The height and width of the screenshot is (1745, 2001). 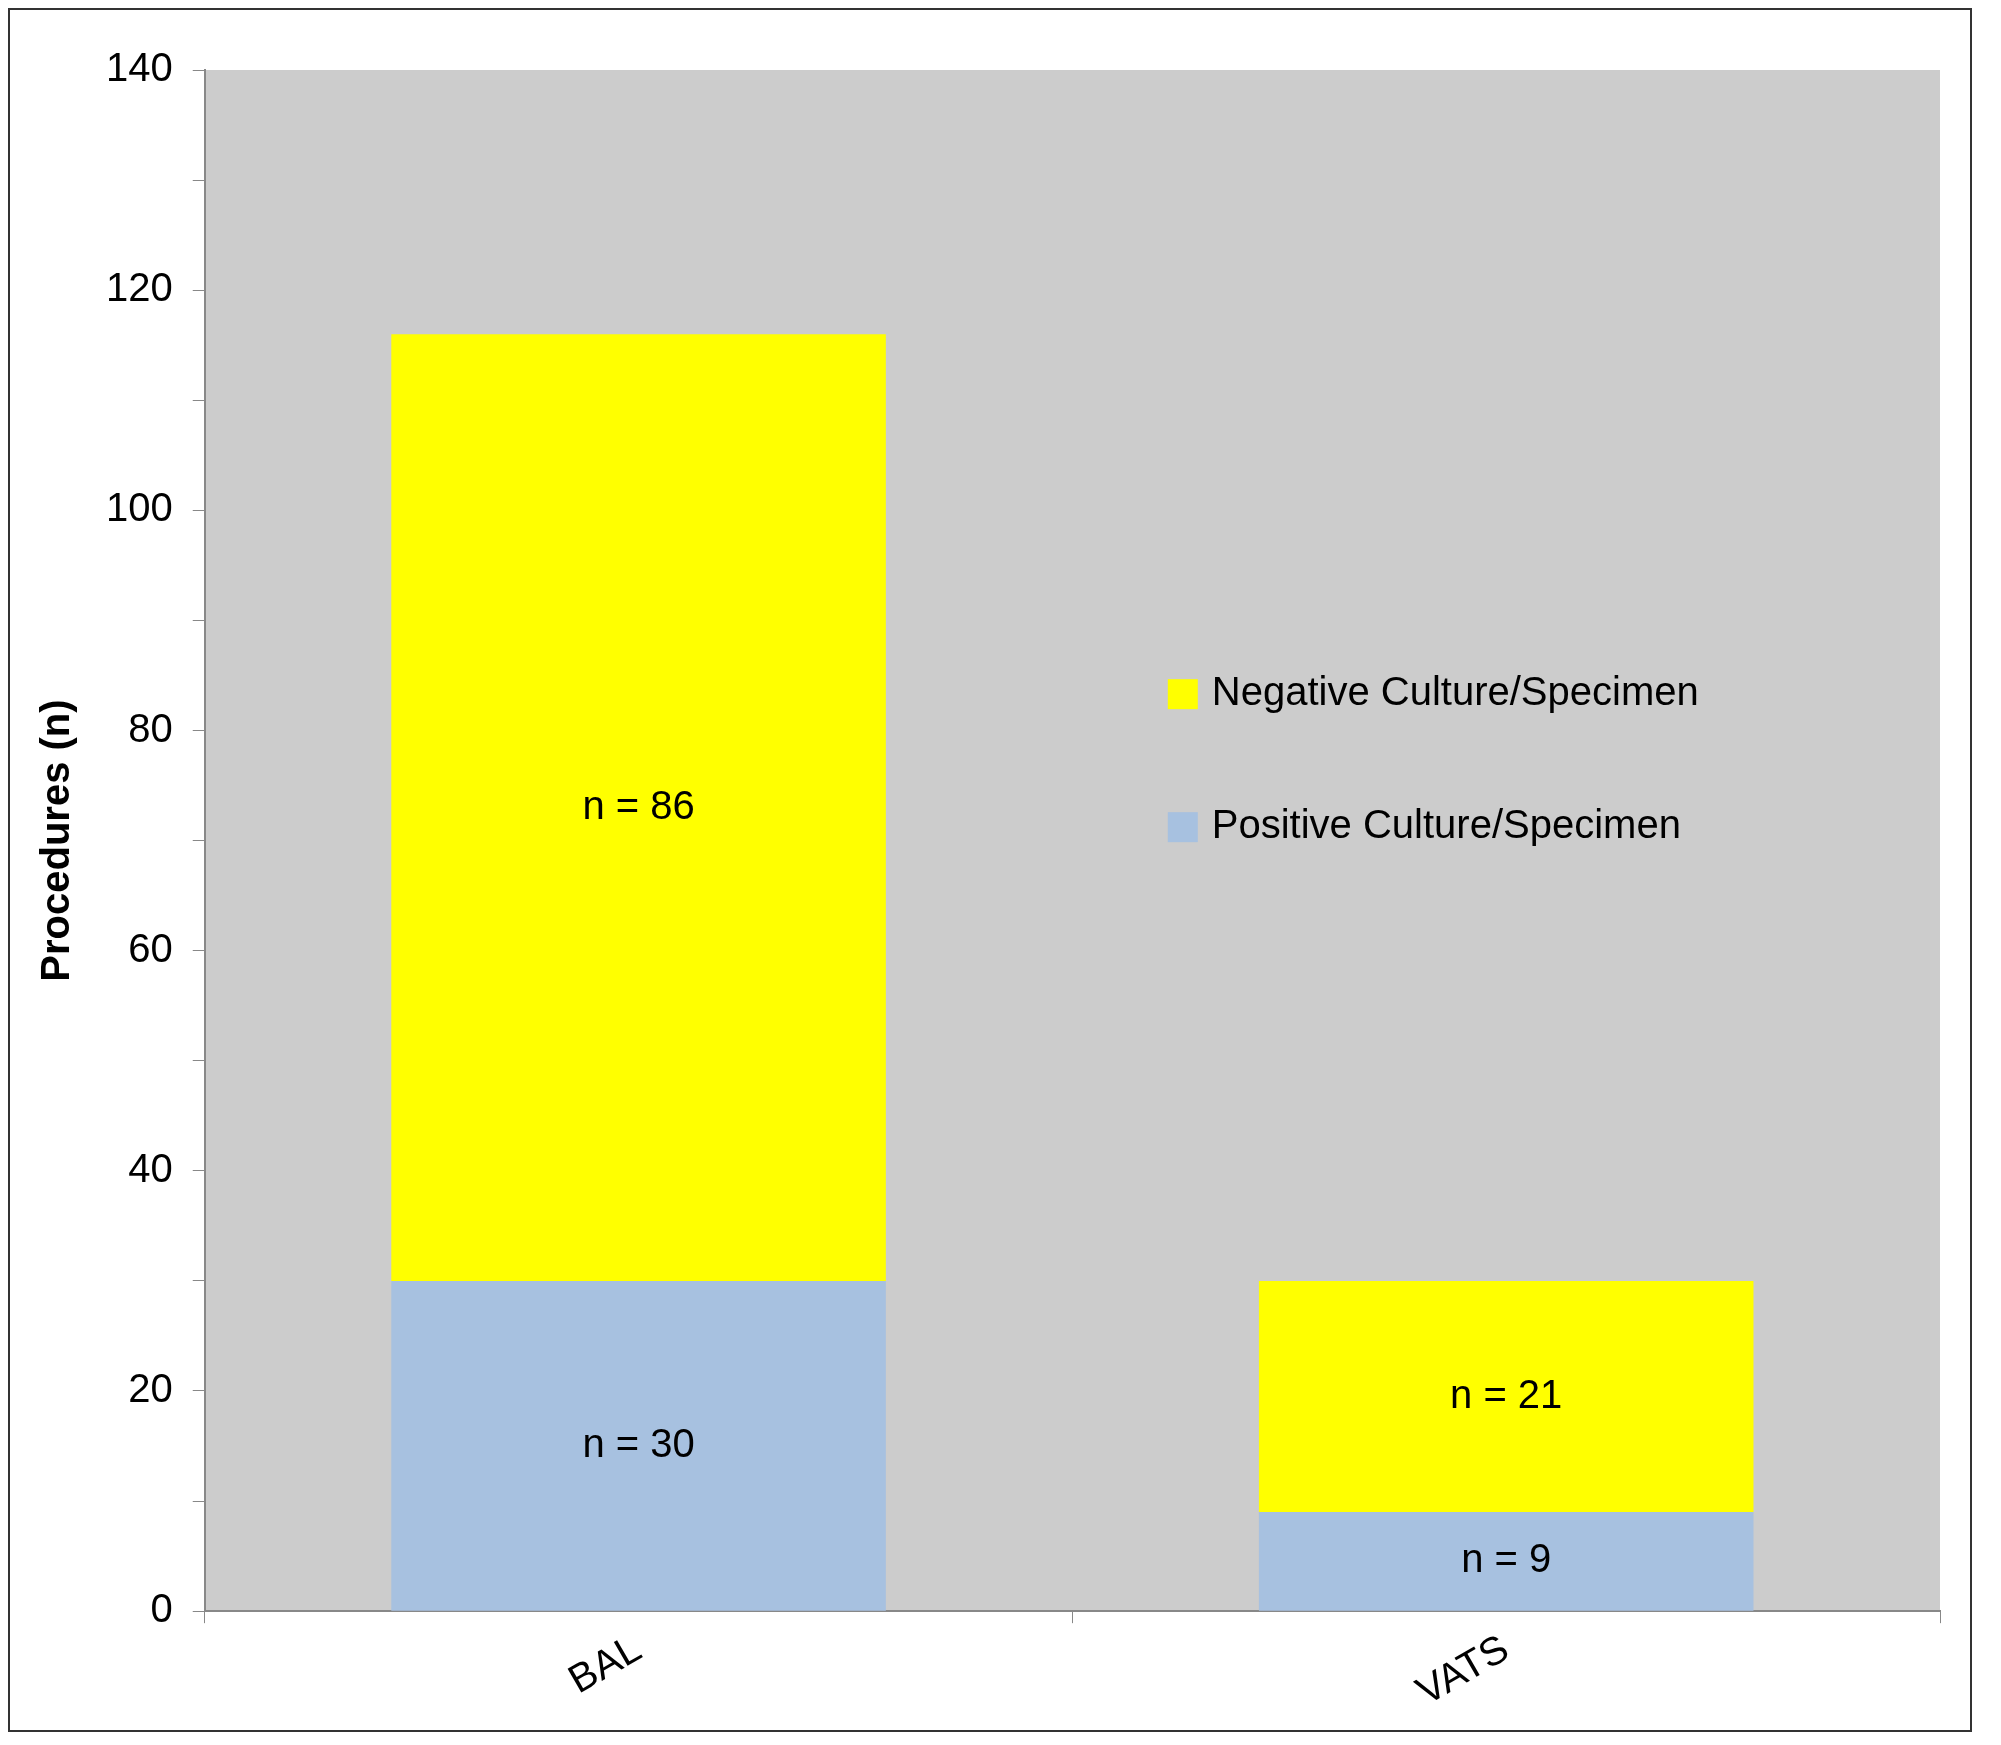 I want to click on y-tick-label: 140, so click(x=139, y=67).